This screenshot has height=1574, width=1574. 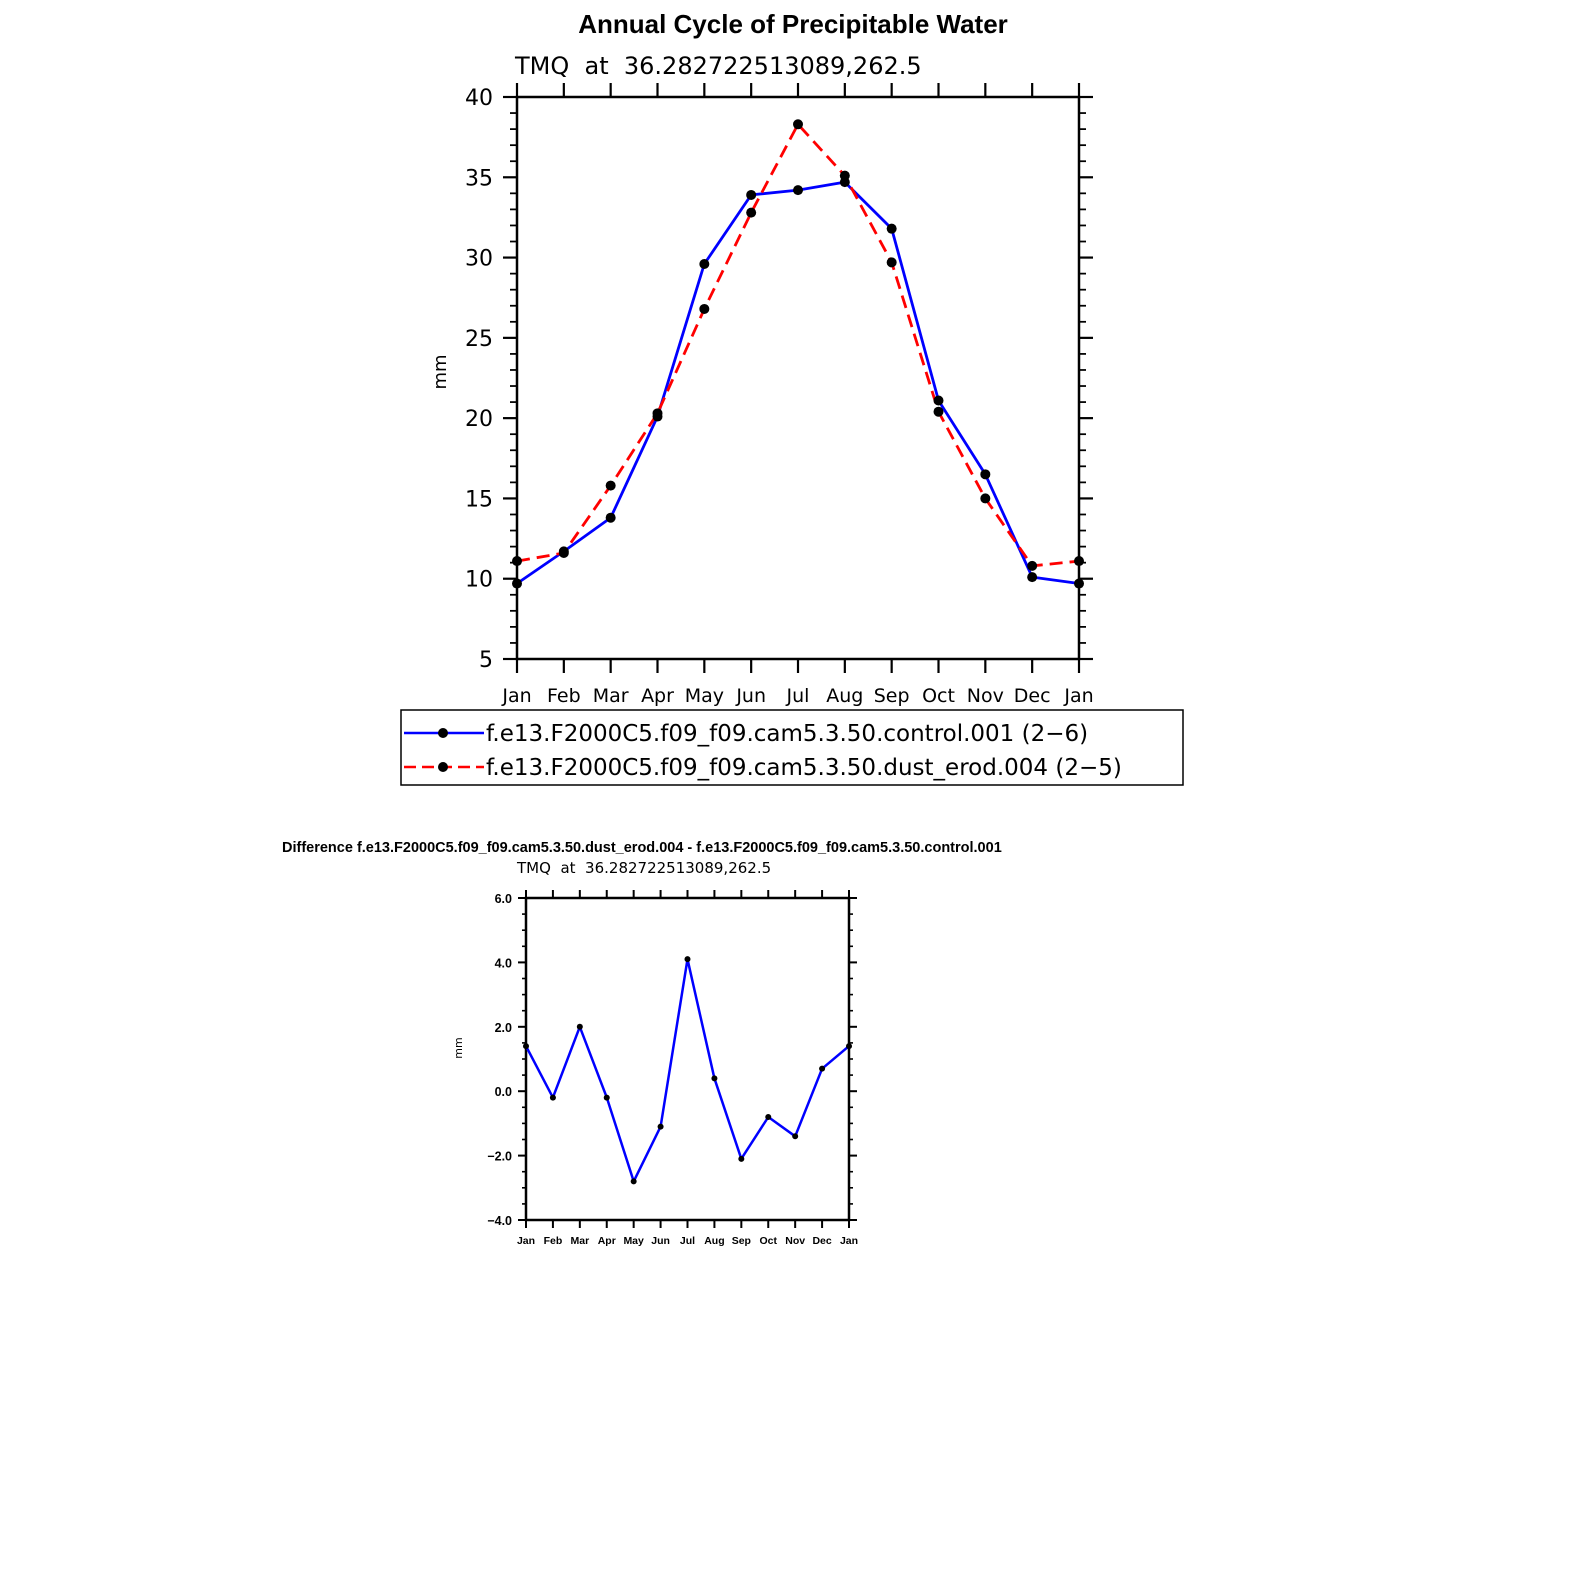 What do you see at coordinates (479, 379) in the screenshot?
I see `y-tick-labels: 5 10 15 20 25 30 35 40` at bounding box center [479, 379].